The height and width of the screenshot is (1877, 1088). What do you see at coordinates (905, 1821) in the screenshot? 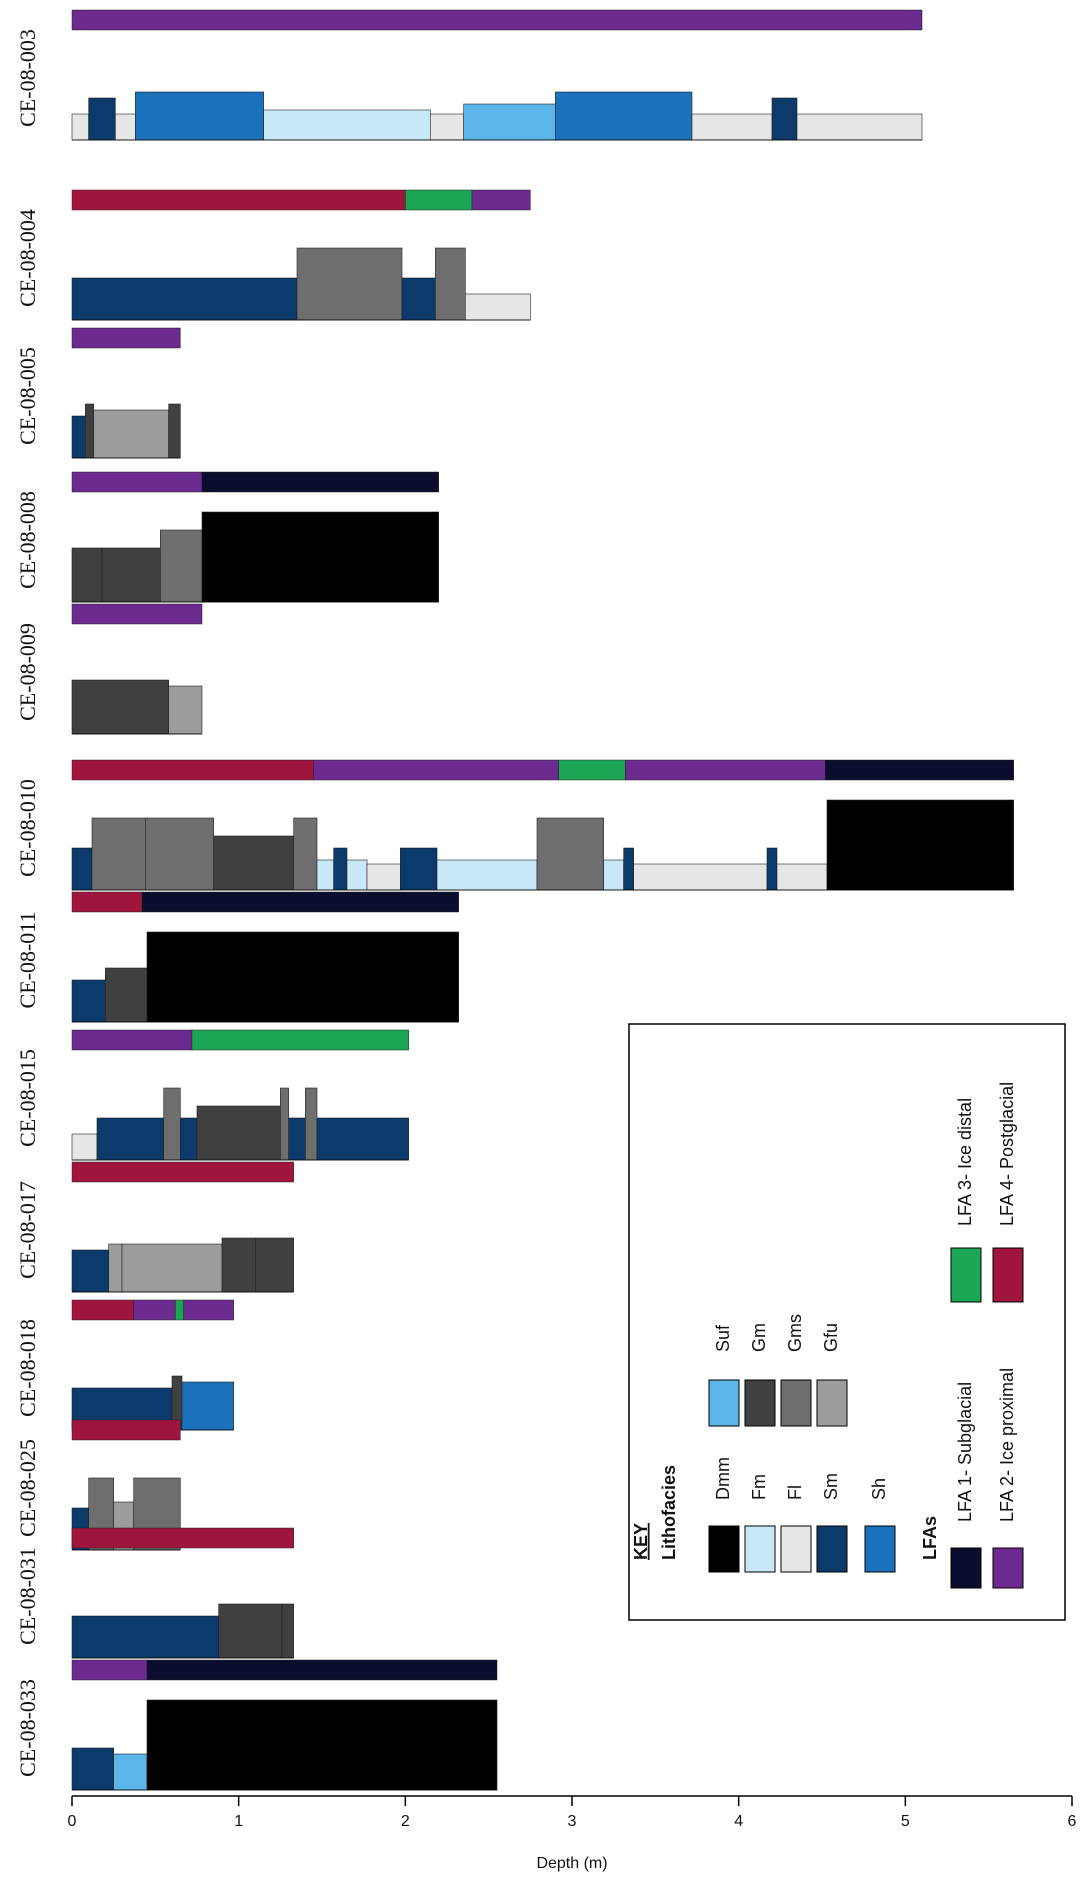
I see `x-tick-label: 5` at bounding box center [905, 1821].